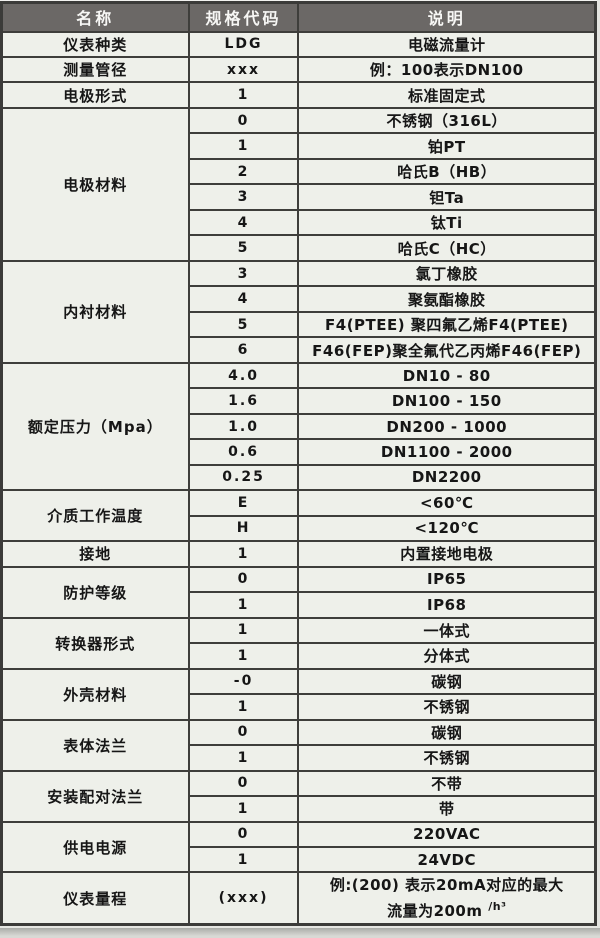 The width and height of the screenshot is (600, 938). I want to click on spec-desc-cell: 铂PT, so click(447, 146).